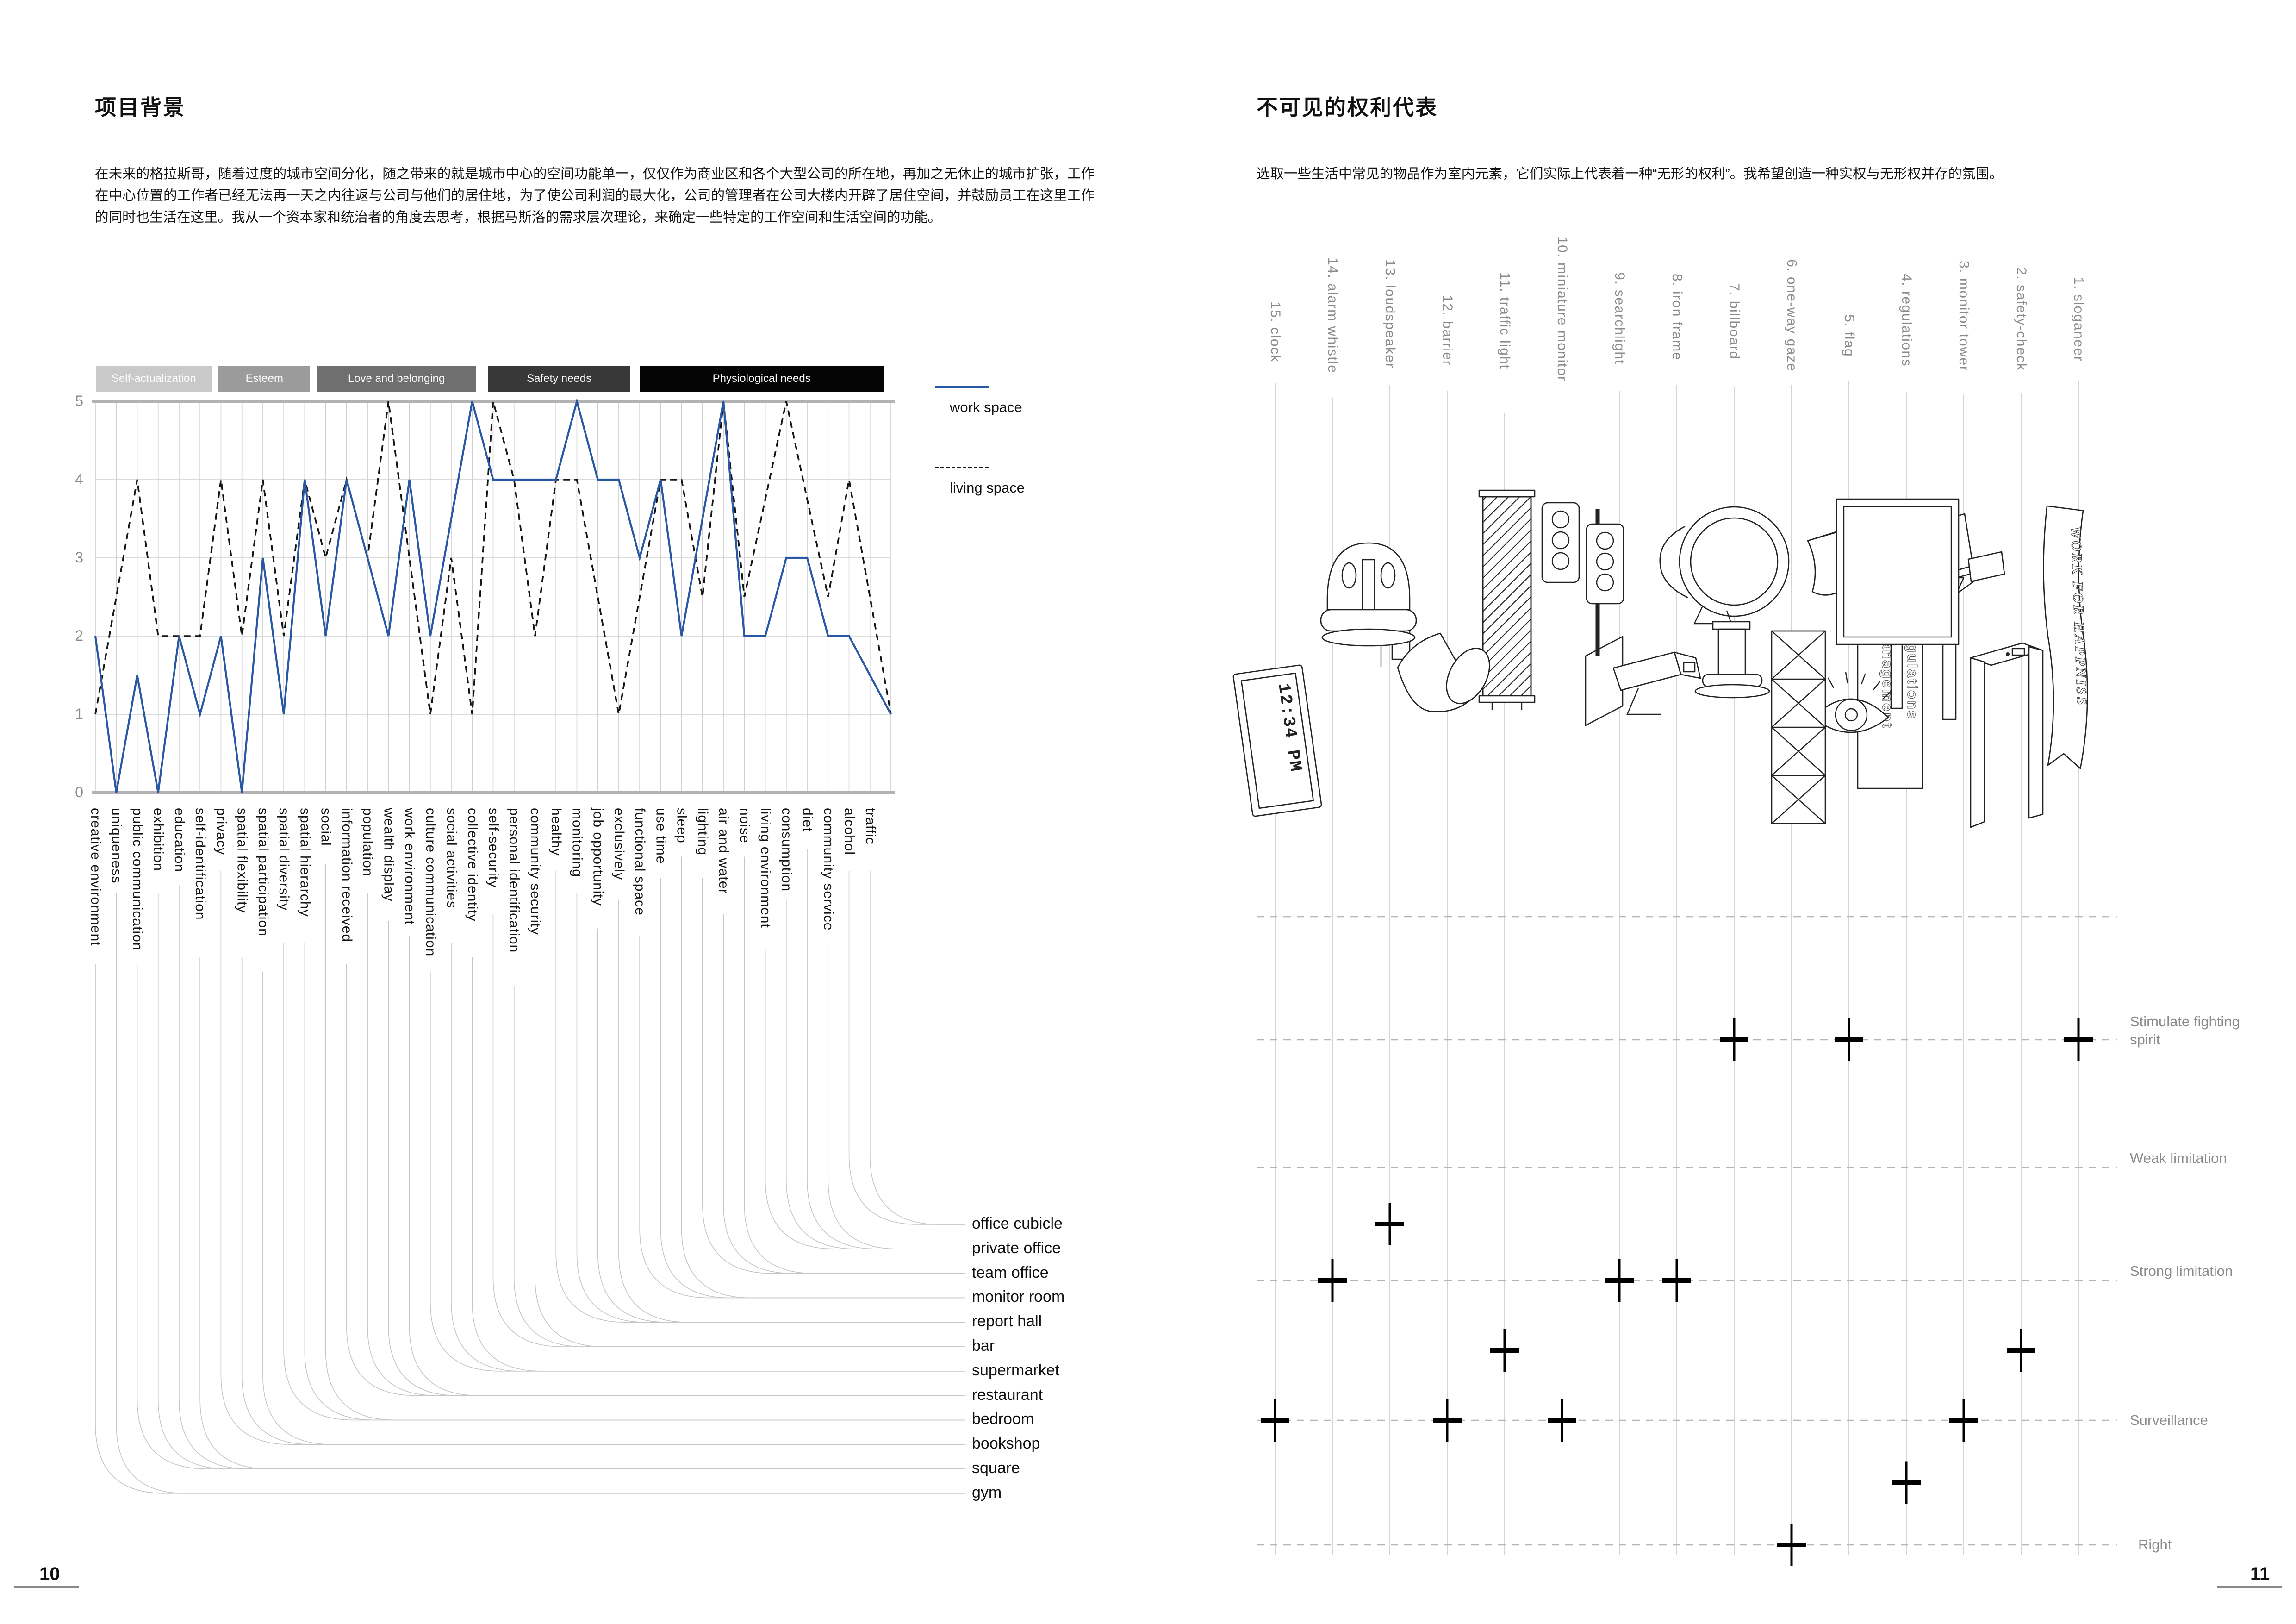  Describe the element at coordinates (1011, 1272) in the screenshot. I see `space-label-team-office: team office` at that location.